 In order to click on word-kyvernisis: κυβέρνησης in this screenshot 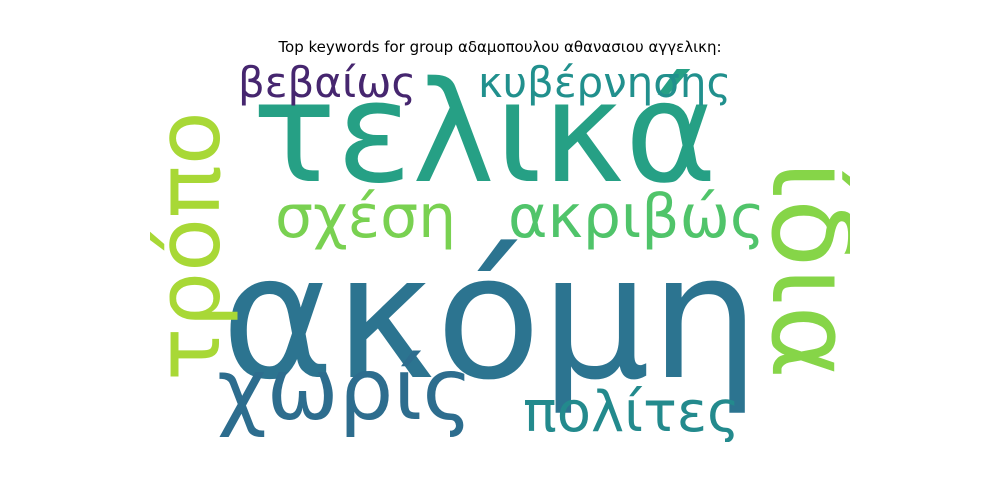, I will do `click(605, 84)`.